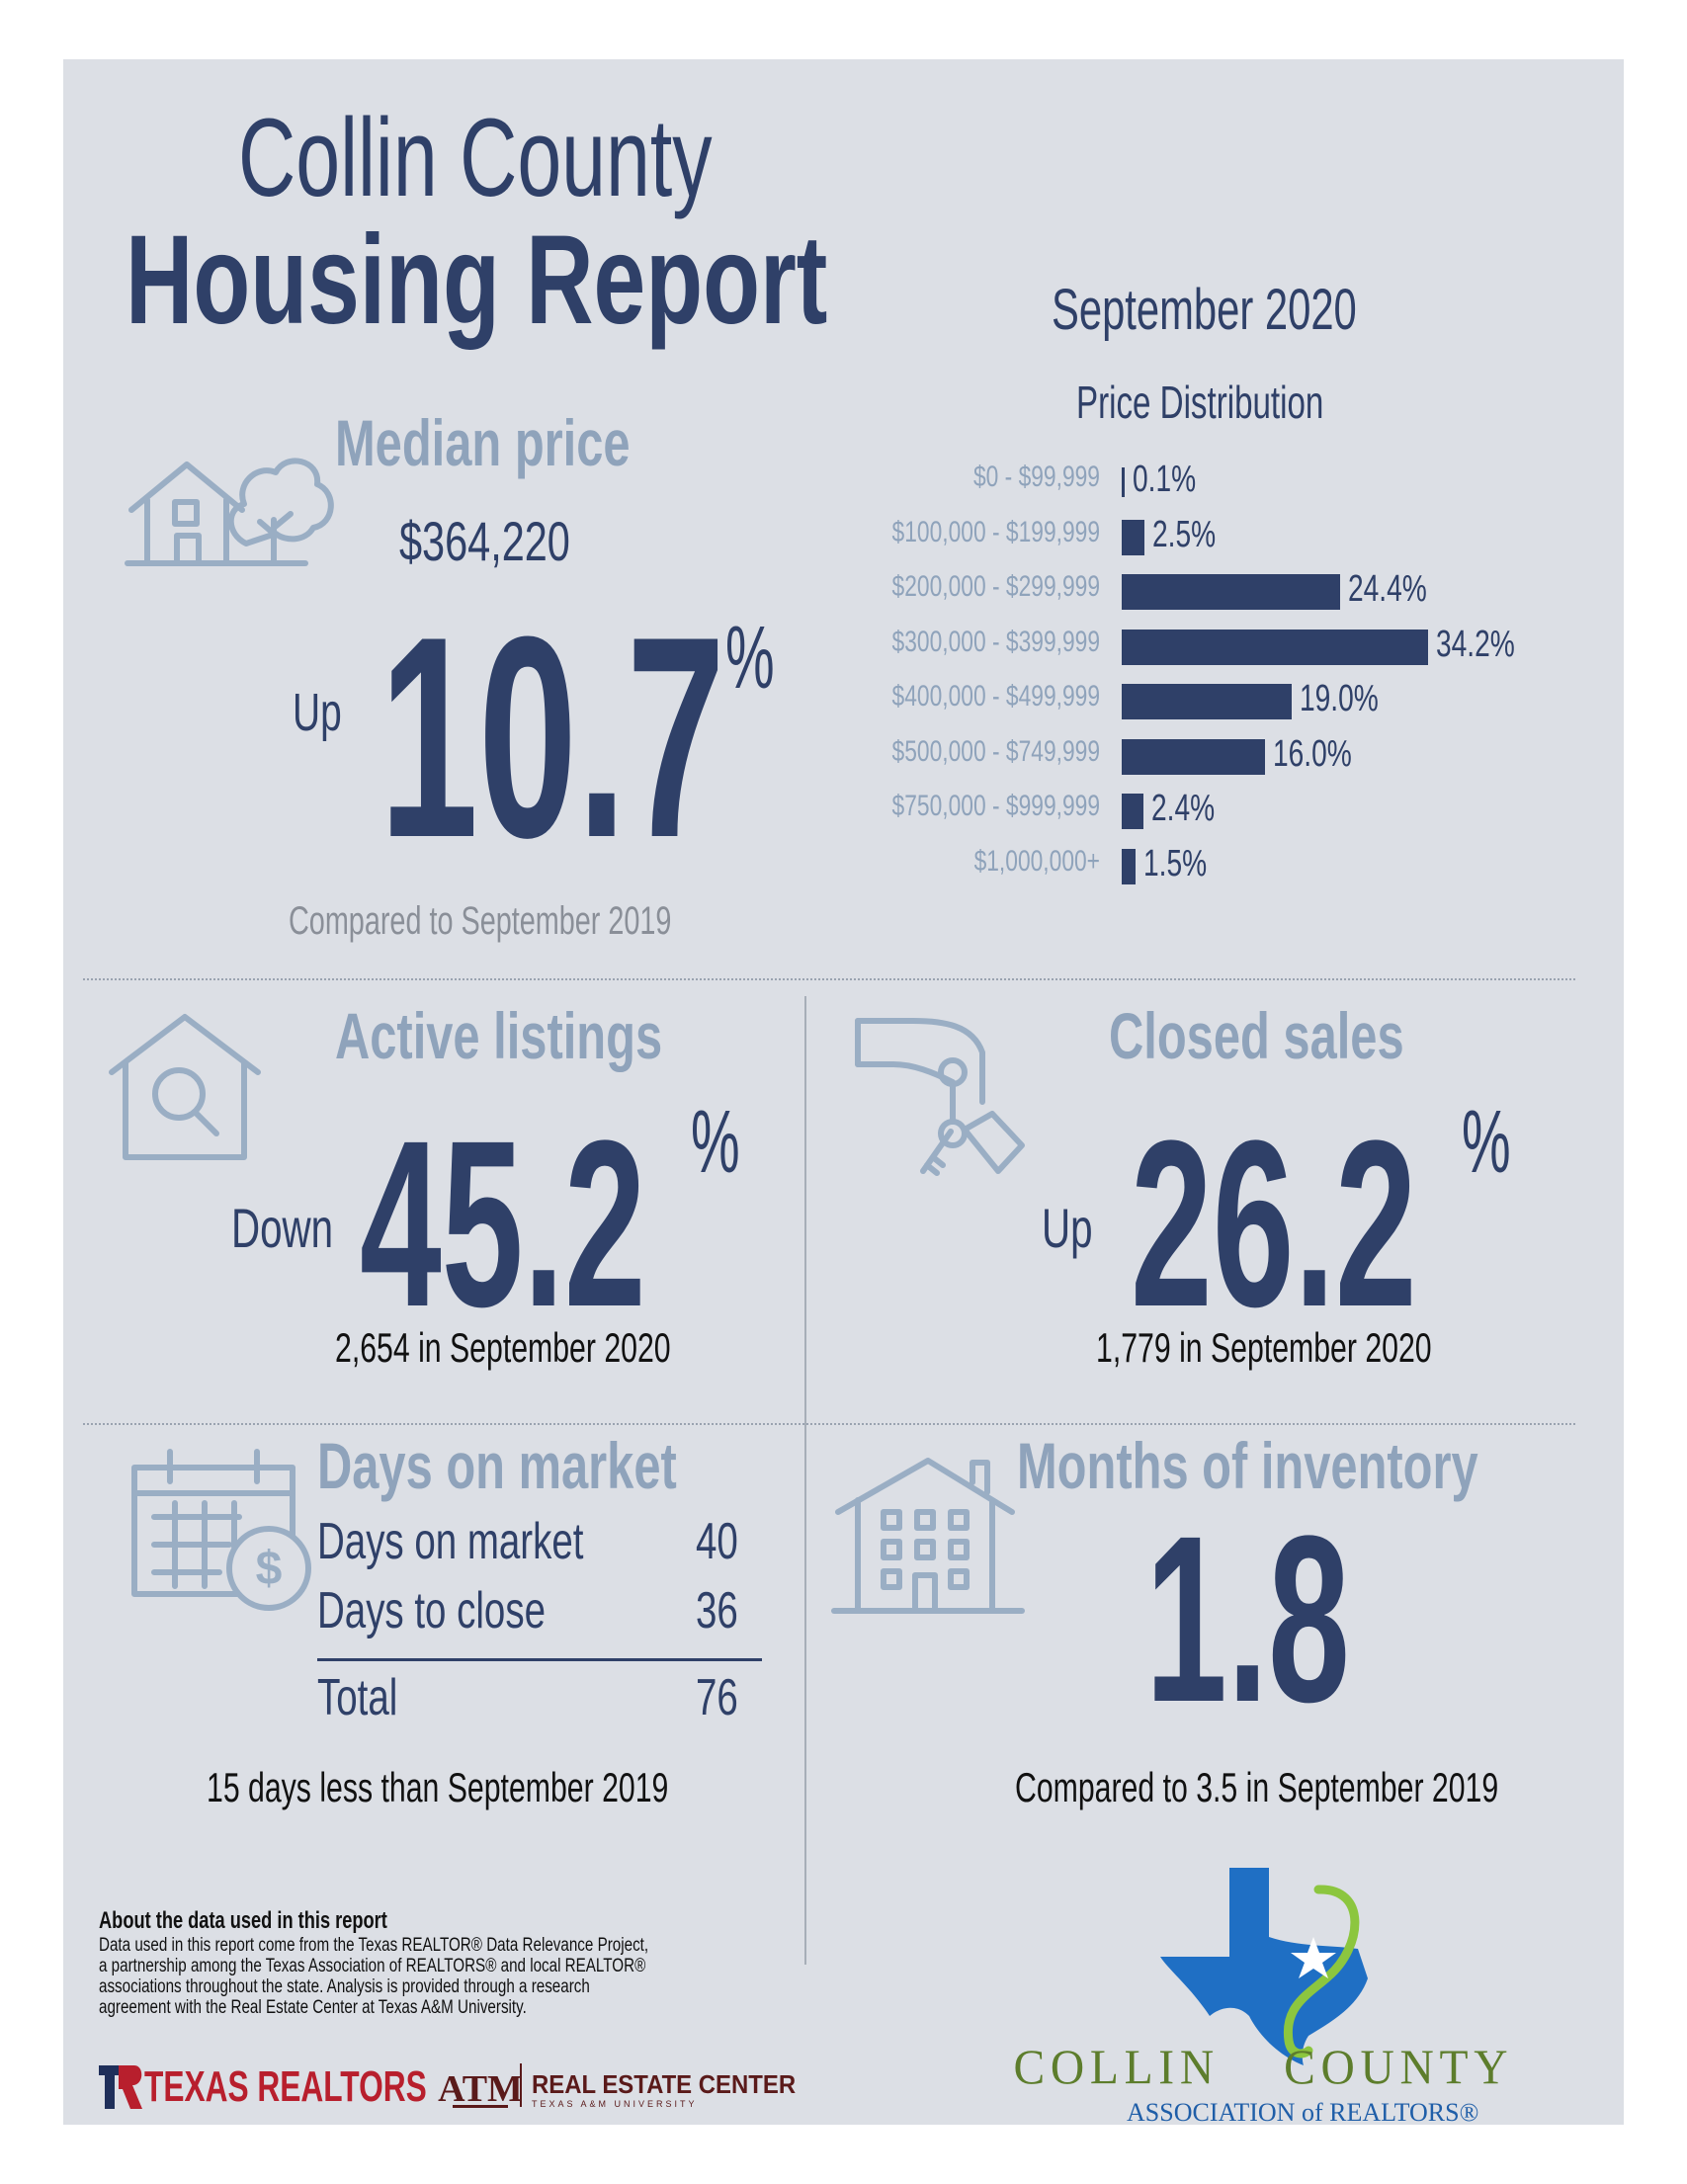  I want to click on price-bar-label: $200,000 - $299,999, so click(995, 586).